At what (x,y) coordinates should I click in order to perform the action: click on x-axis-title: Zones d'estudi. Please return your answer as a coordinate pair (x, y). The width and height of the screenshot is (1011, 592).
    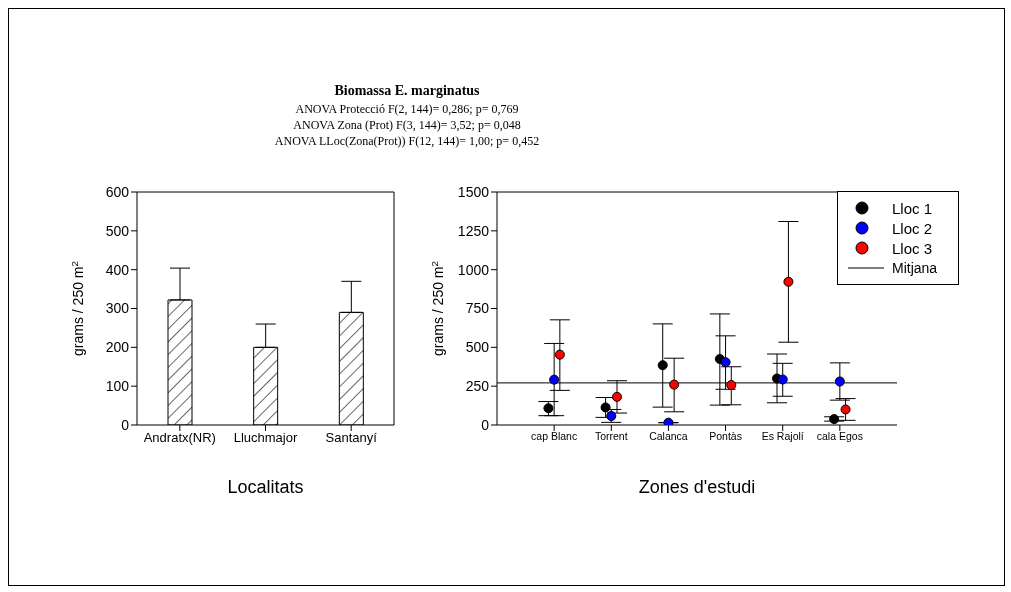
    Looking at the image, I should click on (697, 487).